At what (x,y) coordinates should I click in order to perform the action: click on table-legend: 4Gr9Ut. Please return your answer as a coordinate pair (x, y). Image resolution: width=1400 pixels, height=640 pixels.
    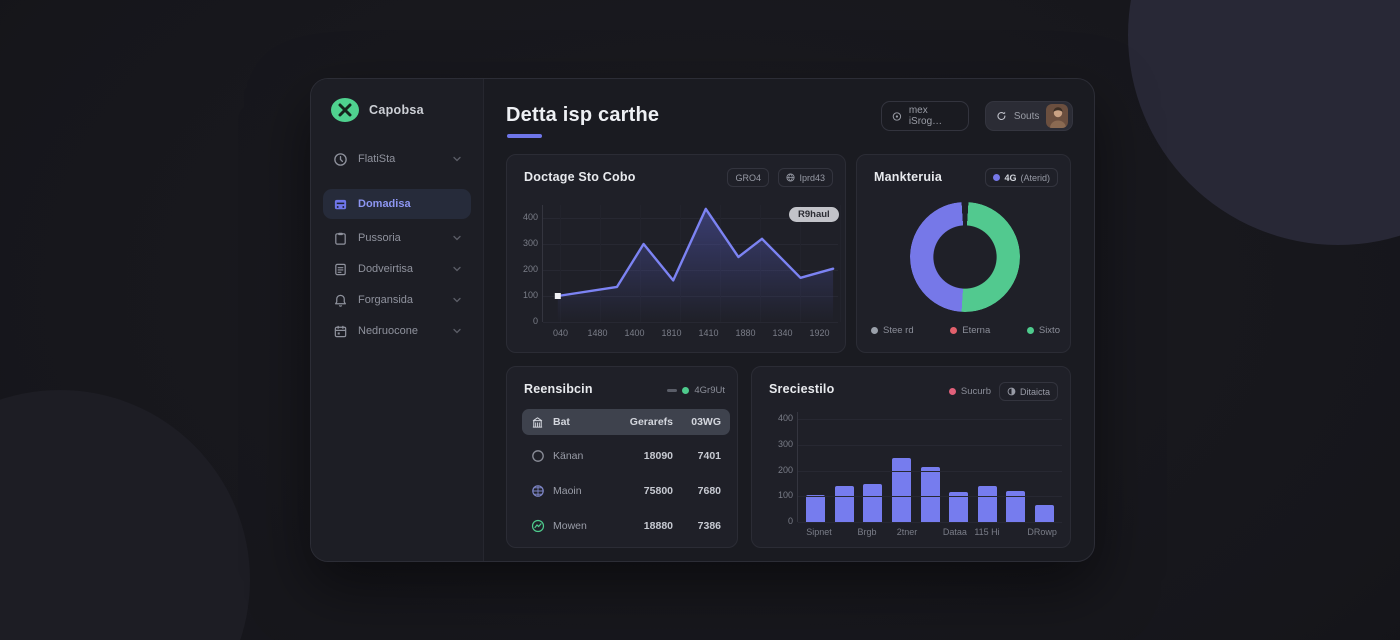
    Looking at the image, I should click on (696, 390).